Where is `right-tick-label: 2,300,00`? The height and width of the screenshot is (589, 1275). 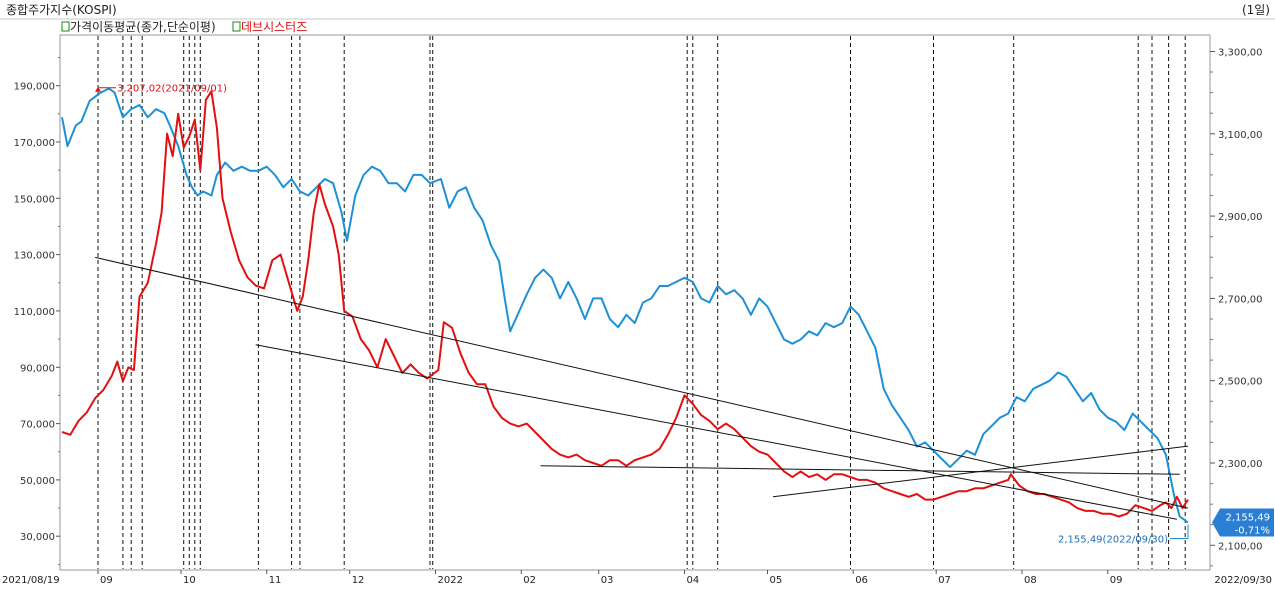
right-tick-label: 2,300,00 is located at coordinates (1240, 464).